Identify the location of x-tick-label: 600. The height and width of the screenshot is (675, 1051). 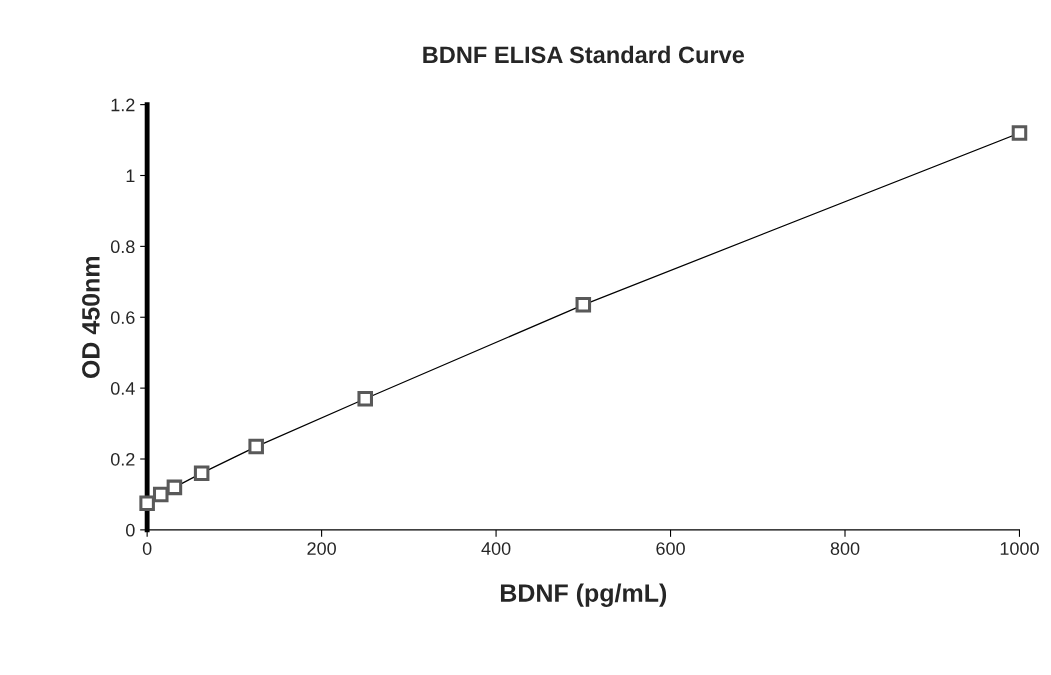
(670, 548).